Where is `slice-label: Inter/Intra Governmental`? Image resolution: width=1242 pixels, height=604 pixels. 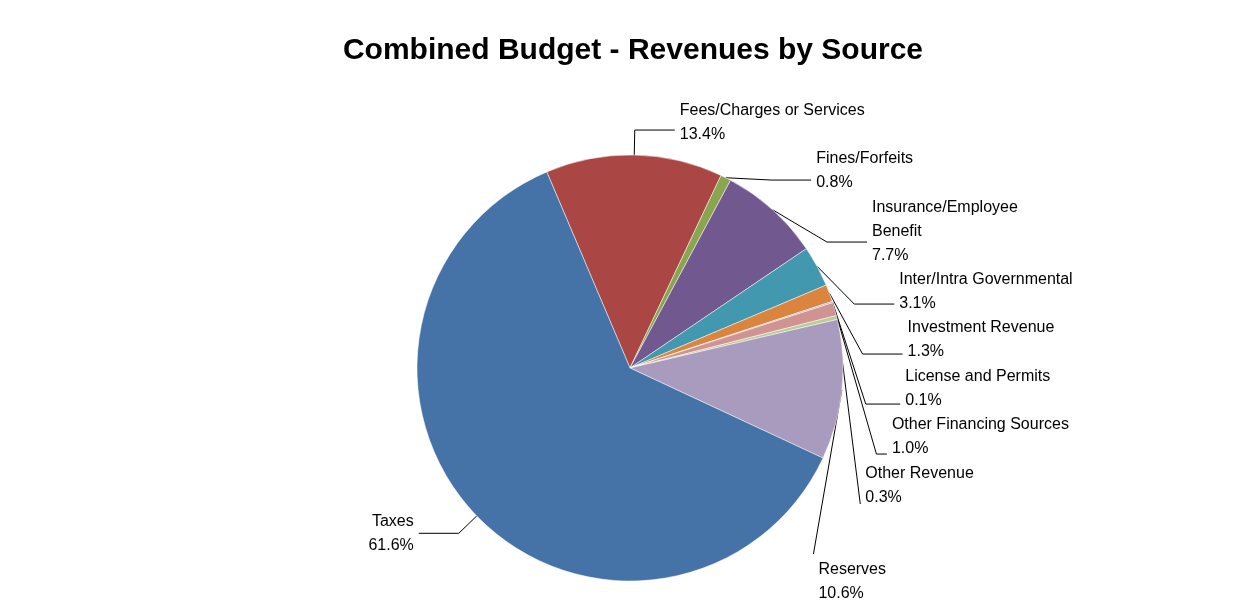
slice-label: Inter/Intra Governmental is located at coordinates (986, 278).